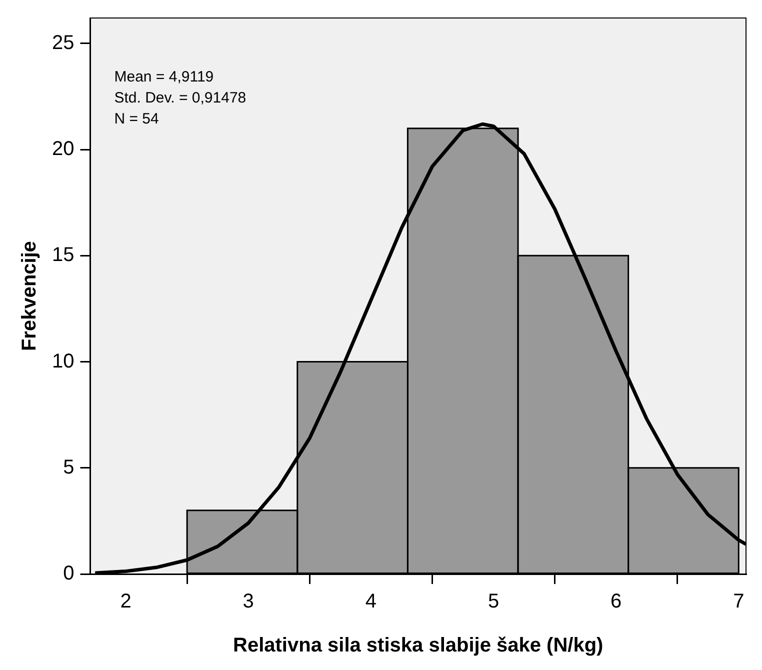  What do you see at coordinates (29, 296) in the screenshot?
I see `y-axis-title: Frekvencije` at bounding box center [29, 296].